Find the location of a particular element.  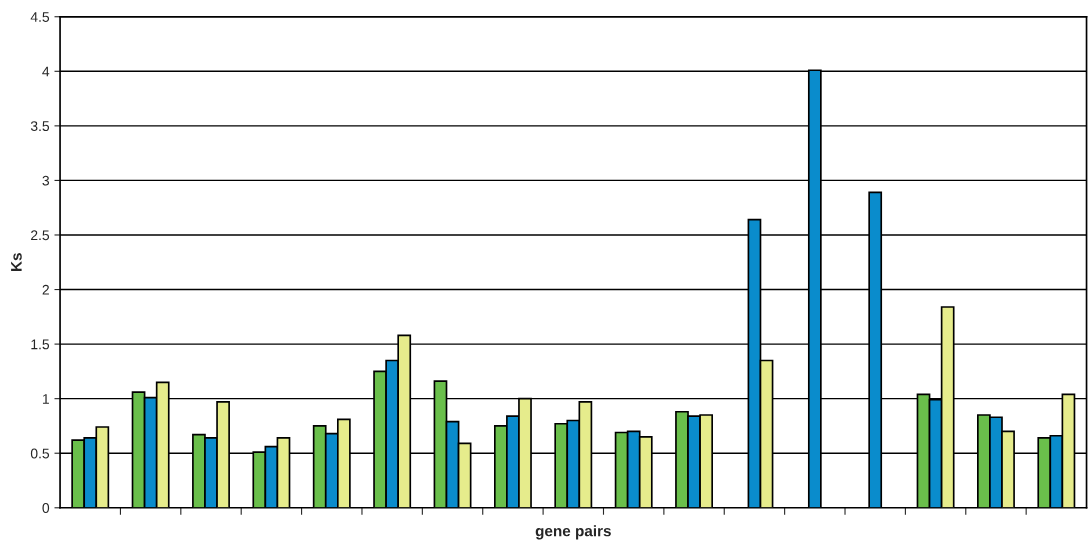

y-tick-label: 4.5 is located at coordinates (40, 17).